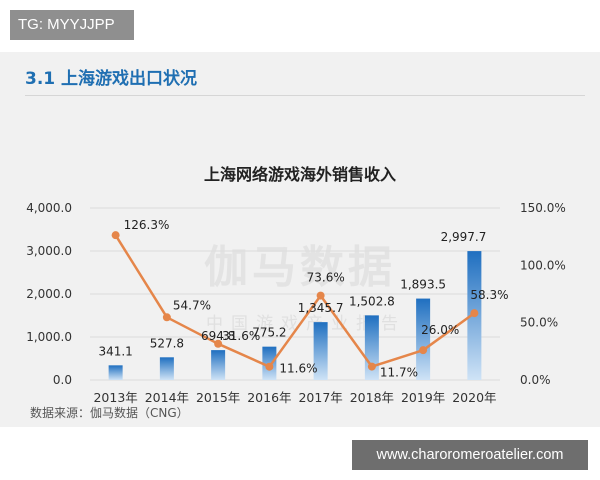  Describe the element at coordinates (539, 323) in the screenshot. I see `y-right-tick-label: 50.0%` at that location.